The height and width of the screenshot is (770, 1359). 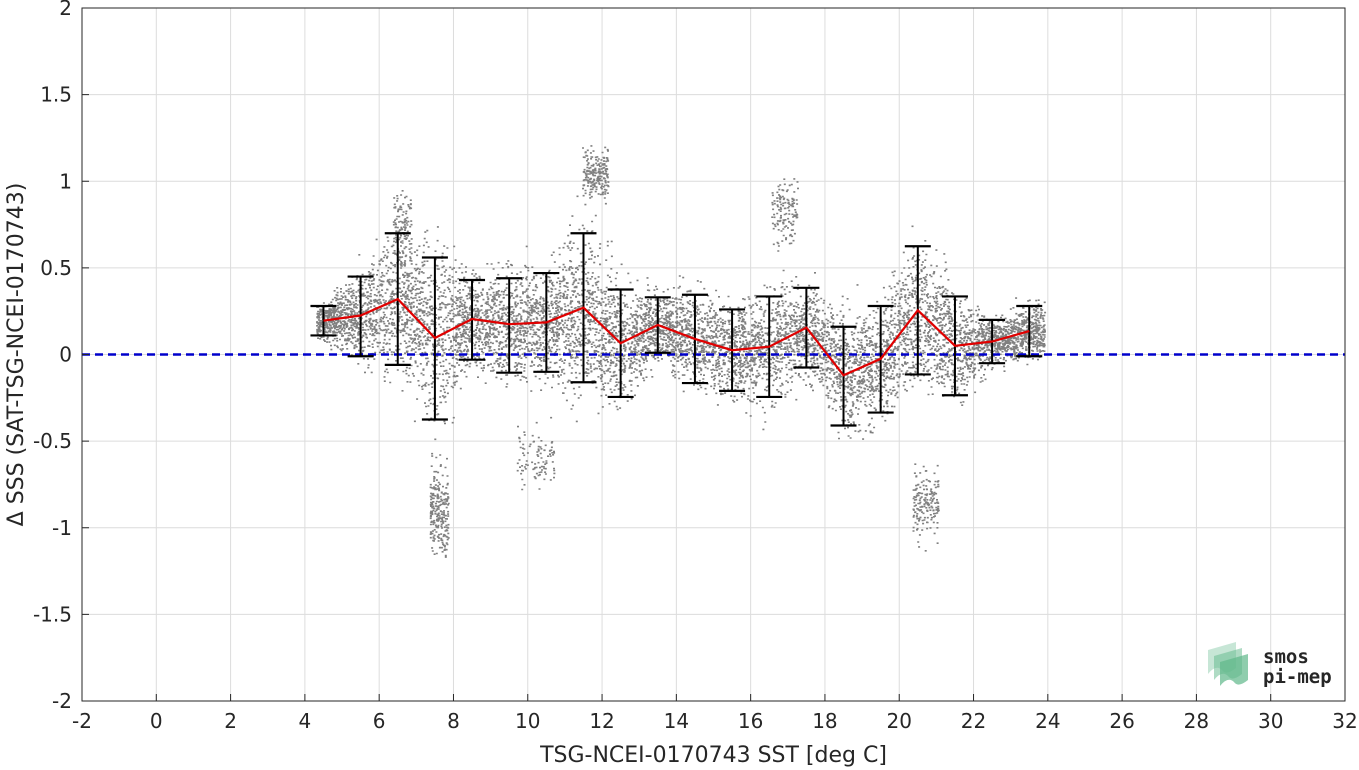 What do you see at coordinates (65, 181) in the screenshot?
I see `y-tick-label: 1` at bounding box center [65, 181].